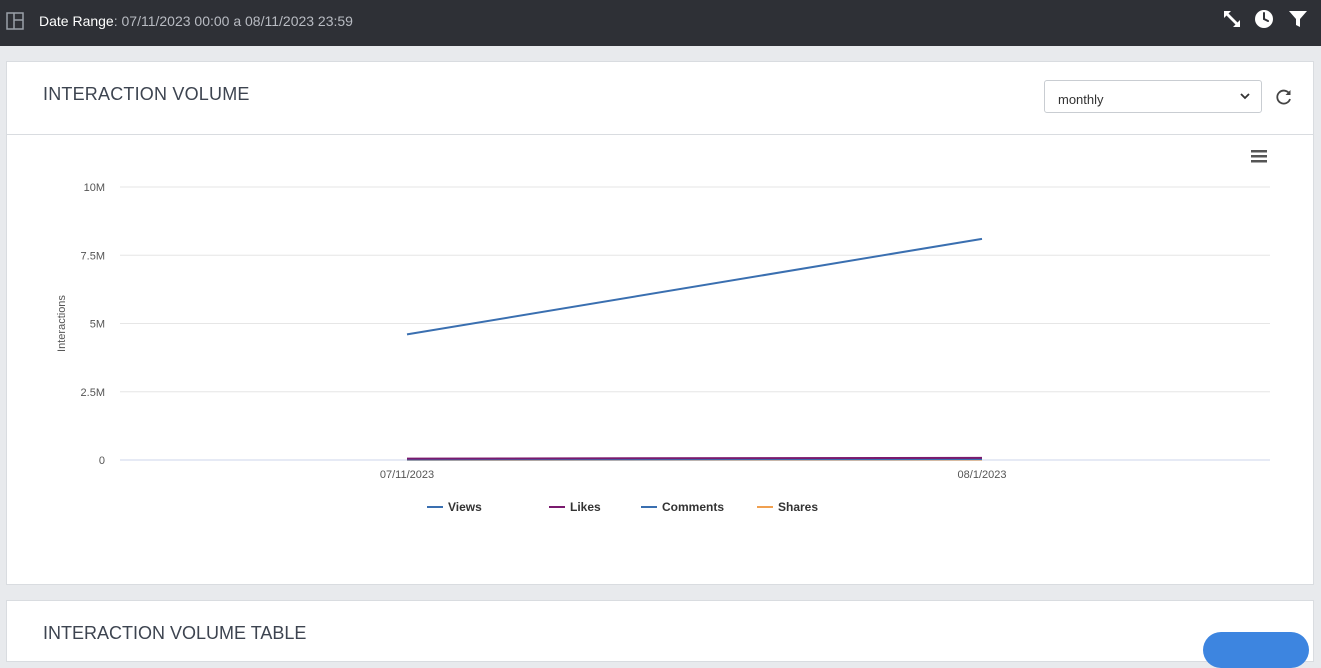  I want to click on legend-item-views: Views, so click(465, 507).